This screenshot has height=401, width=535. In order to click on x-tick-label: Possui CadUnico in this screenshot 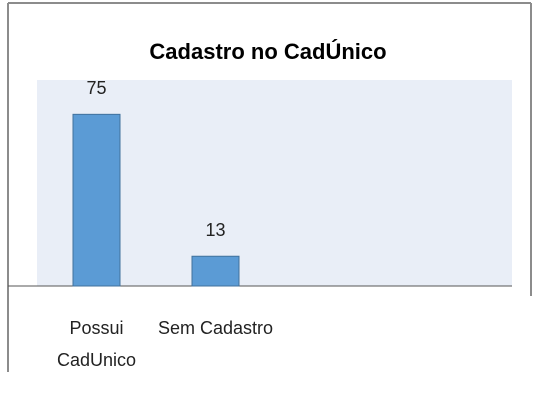, I will do `click(96, 344)`.